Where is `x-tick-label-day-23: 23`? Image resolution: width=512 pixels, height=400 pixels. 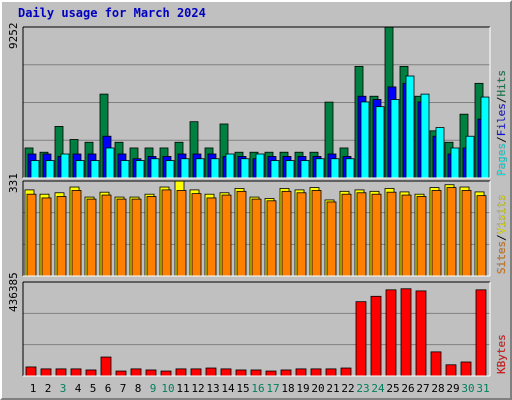
x-tick-label-day-23: 23 is located at coordinates (362, 388).